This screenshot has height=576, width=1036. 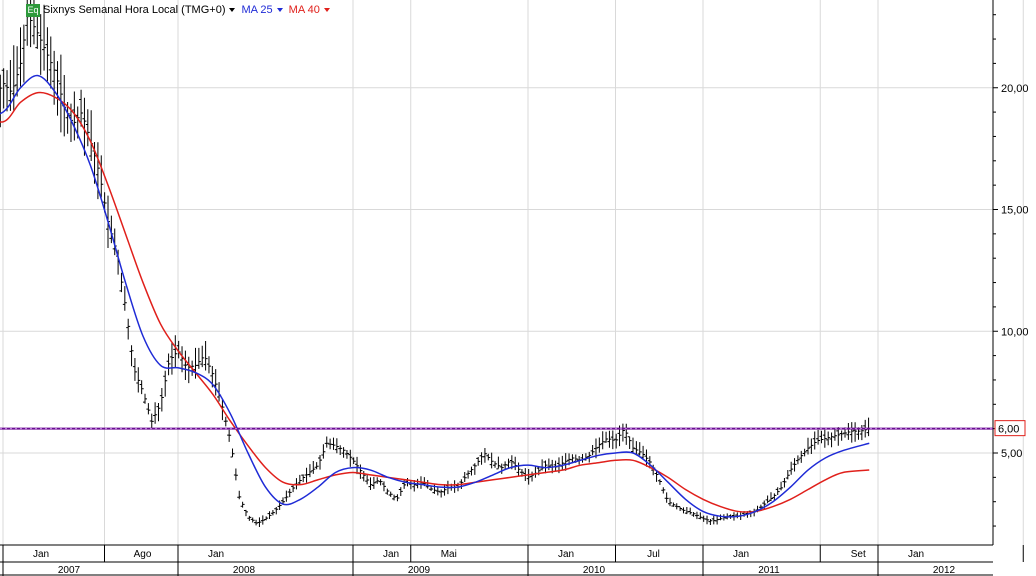 I want to click on ma40-dropdown-icon, so click(x=326, y=10).